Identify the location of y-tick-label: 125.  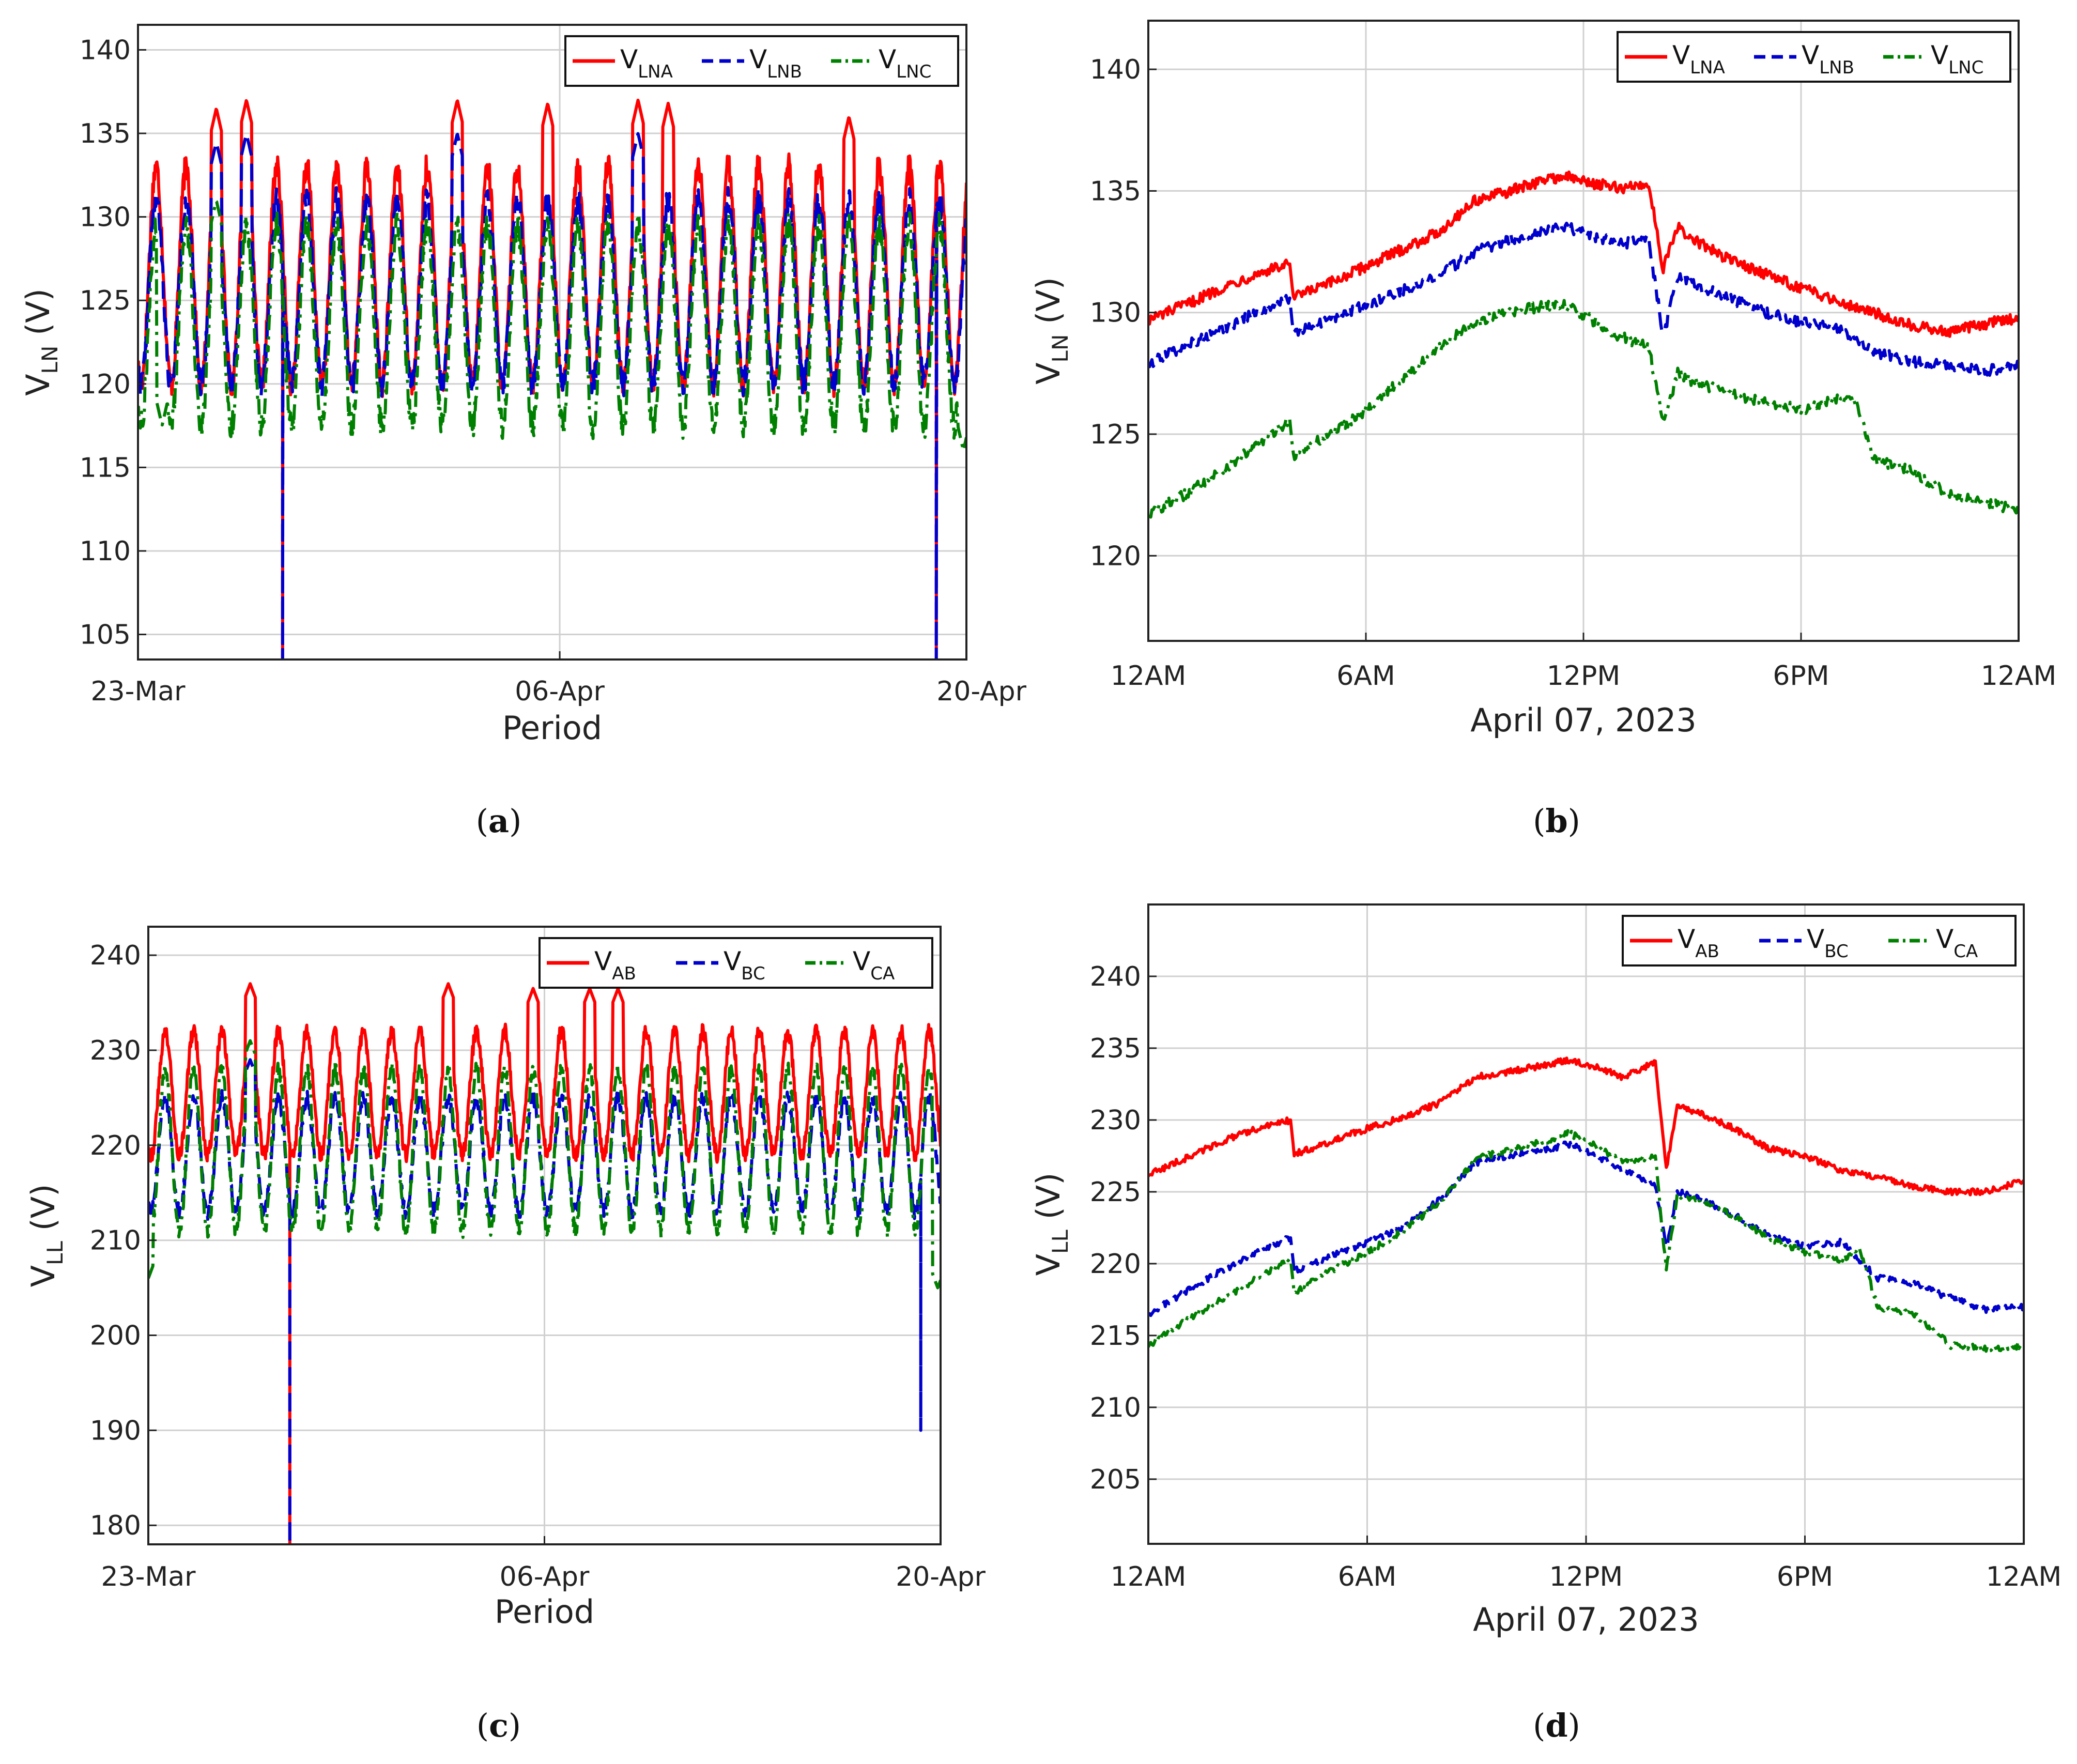
(105, 300).